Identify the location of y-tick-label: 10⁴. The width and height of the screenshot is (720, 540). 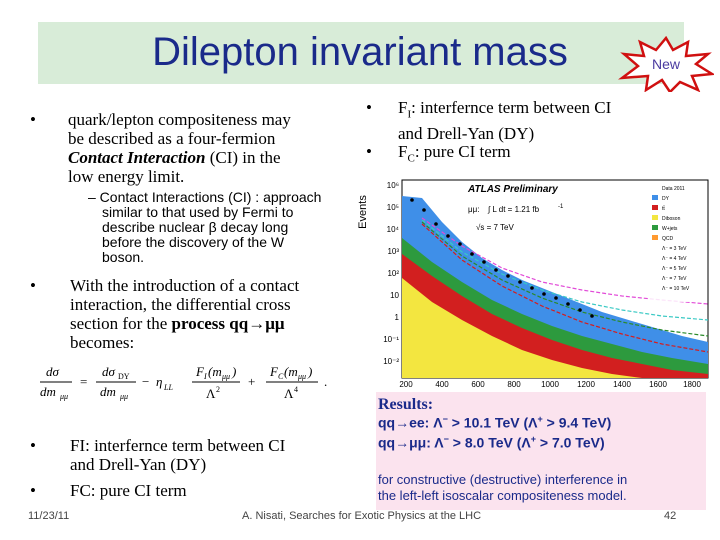
(393, 229).